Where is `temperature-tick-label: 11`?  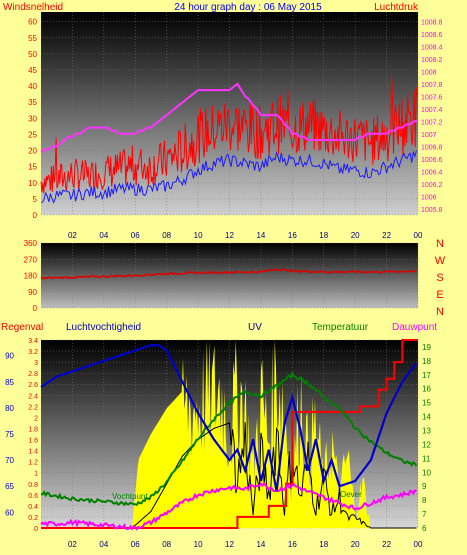 temperature-tick-label: 11 is located at coordinates (426, 458).